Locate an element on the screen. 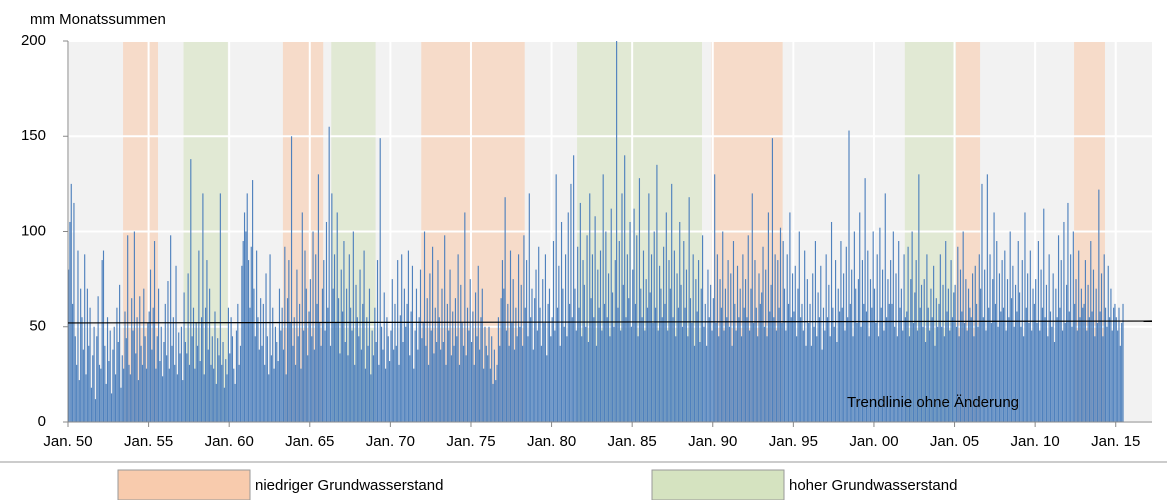 The width and height of the screenshot is (1167, 500). x-tick-label: Jan. 80 is located at coordinates (551, 441).